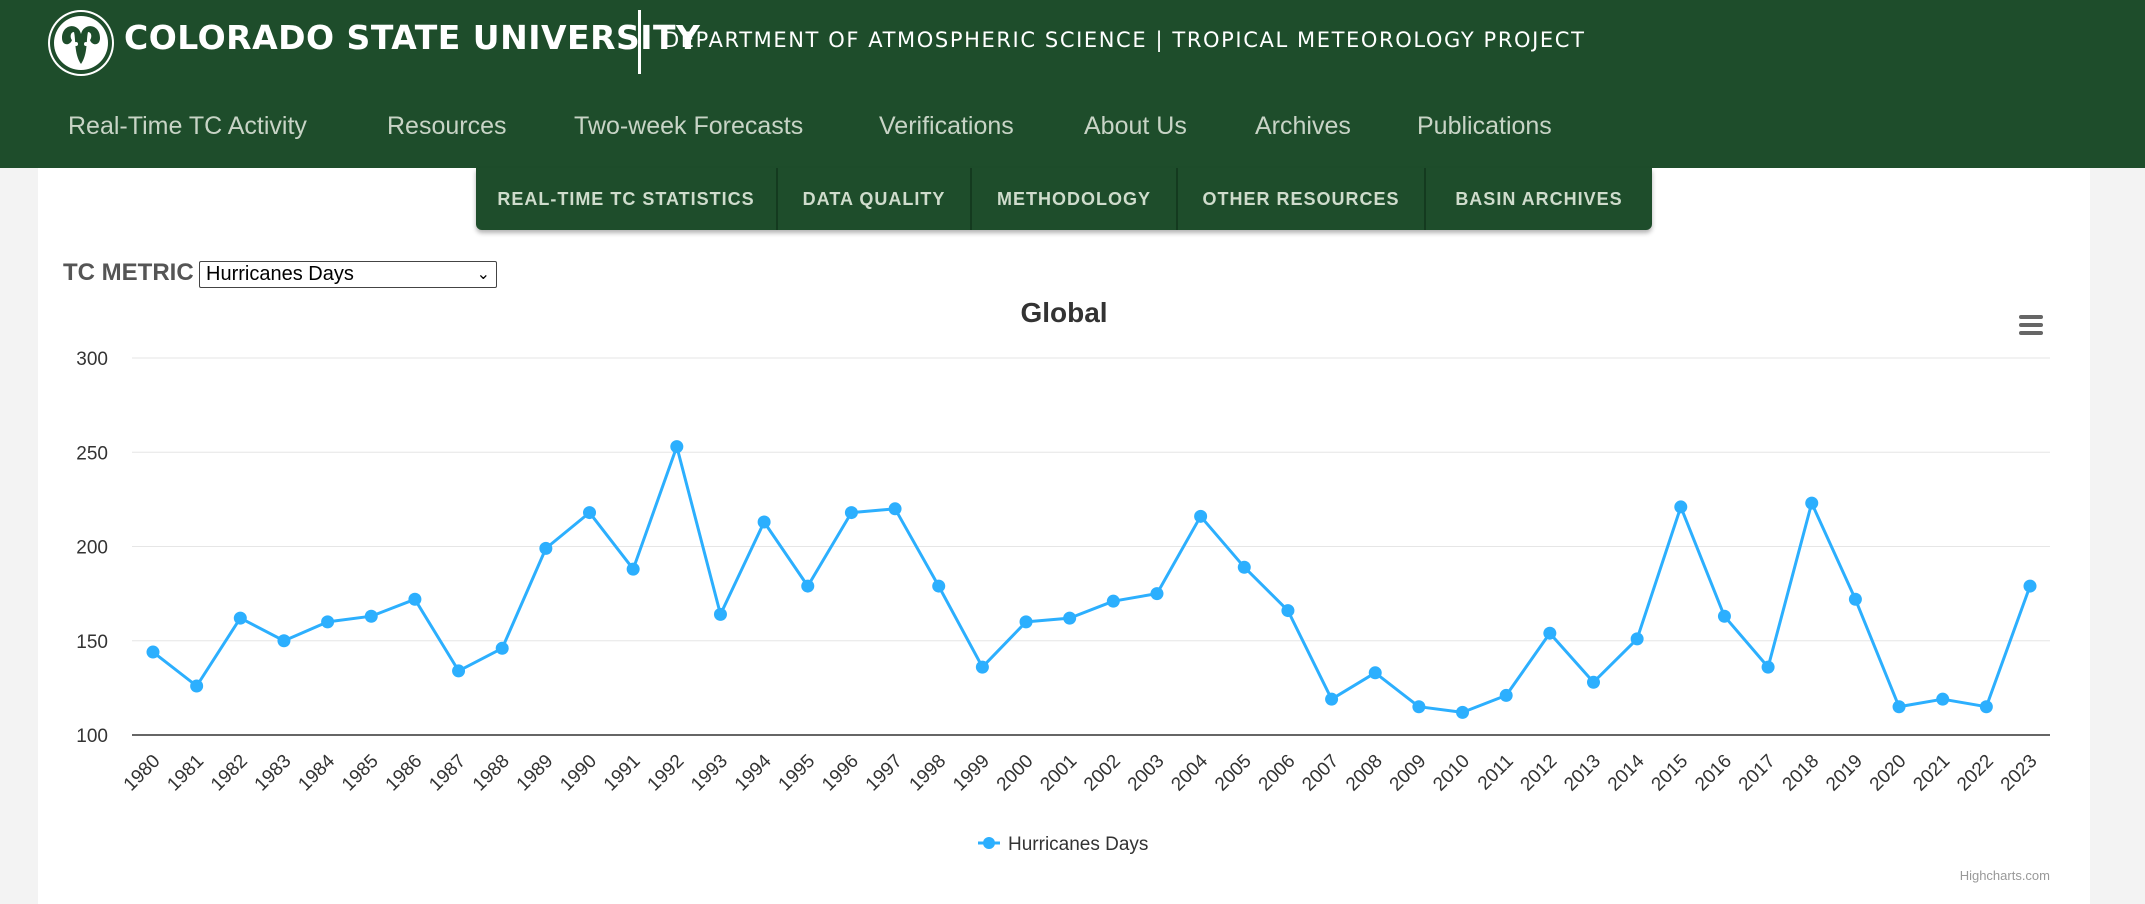 This screenshot has width=2145, height=904. Describe the element at coordinates (1484, 126) in the screenshot. I see `nav-publications: Publications` at that location.